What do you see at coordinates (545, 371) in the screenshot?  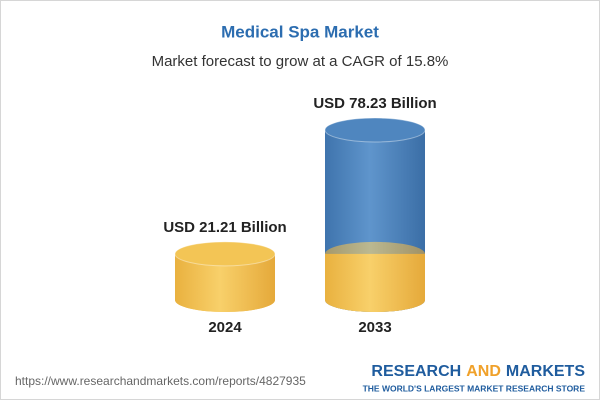 I see `brand-word: MARKETS` at bounding box center [545, 371].